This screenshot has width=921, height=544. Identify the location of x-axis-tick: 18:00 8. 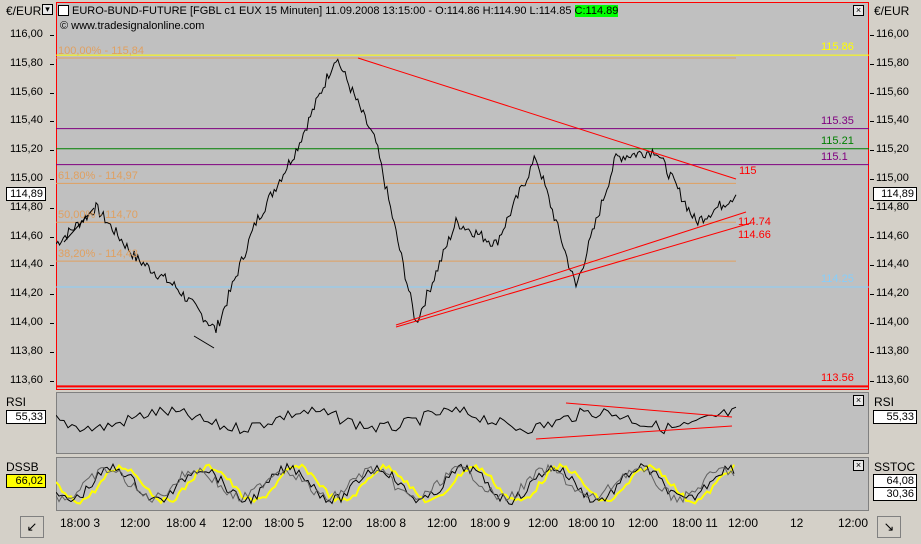
(386, 523).